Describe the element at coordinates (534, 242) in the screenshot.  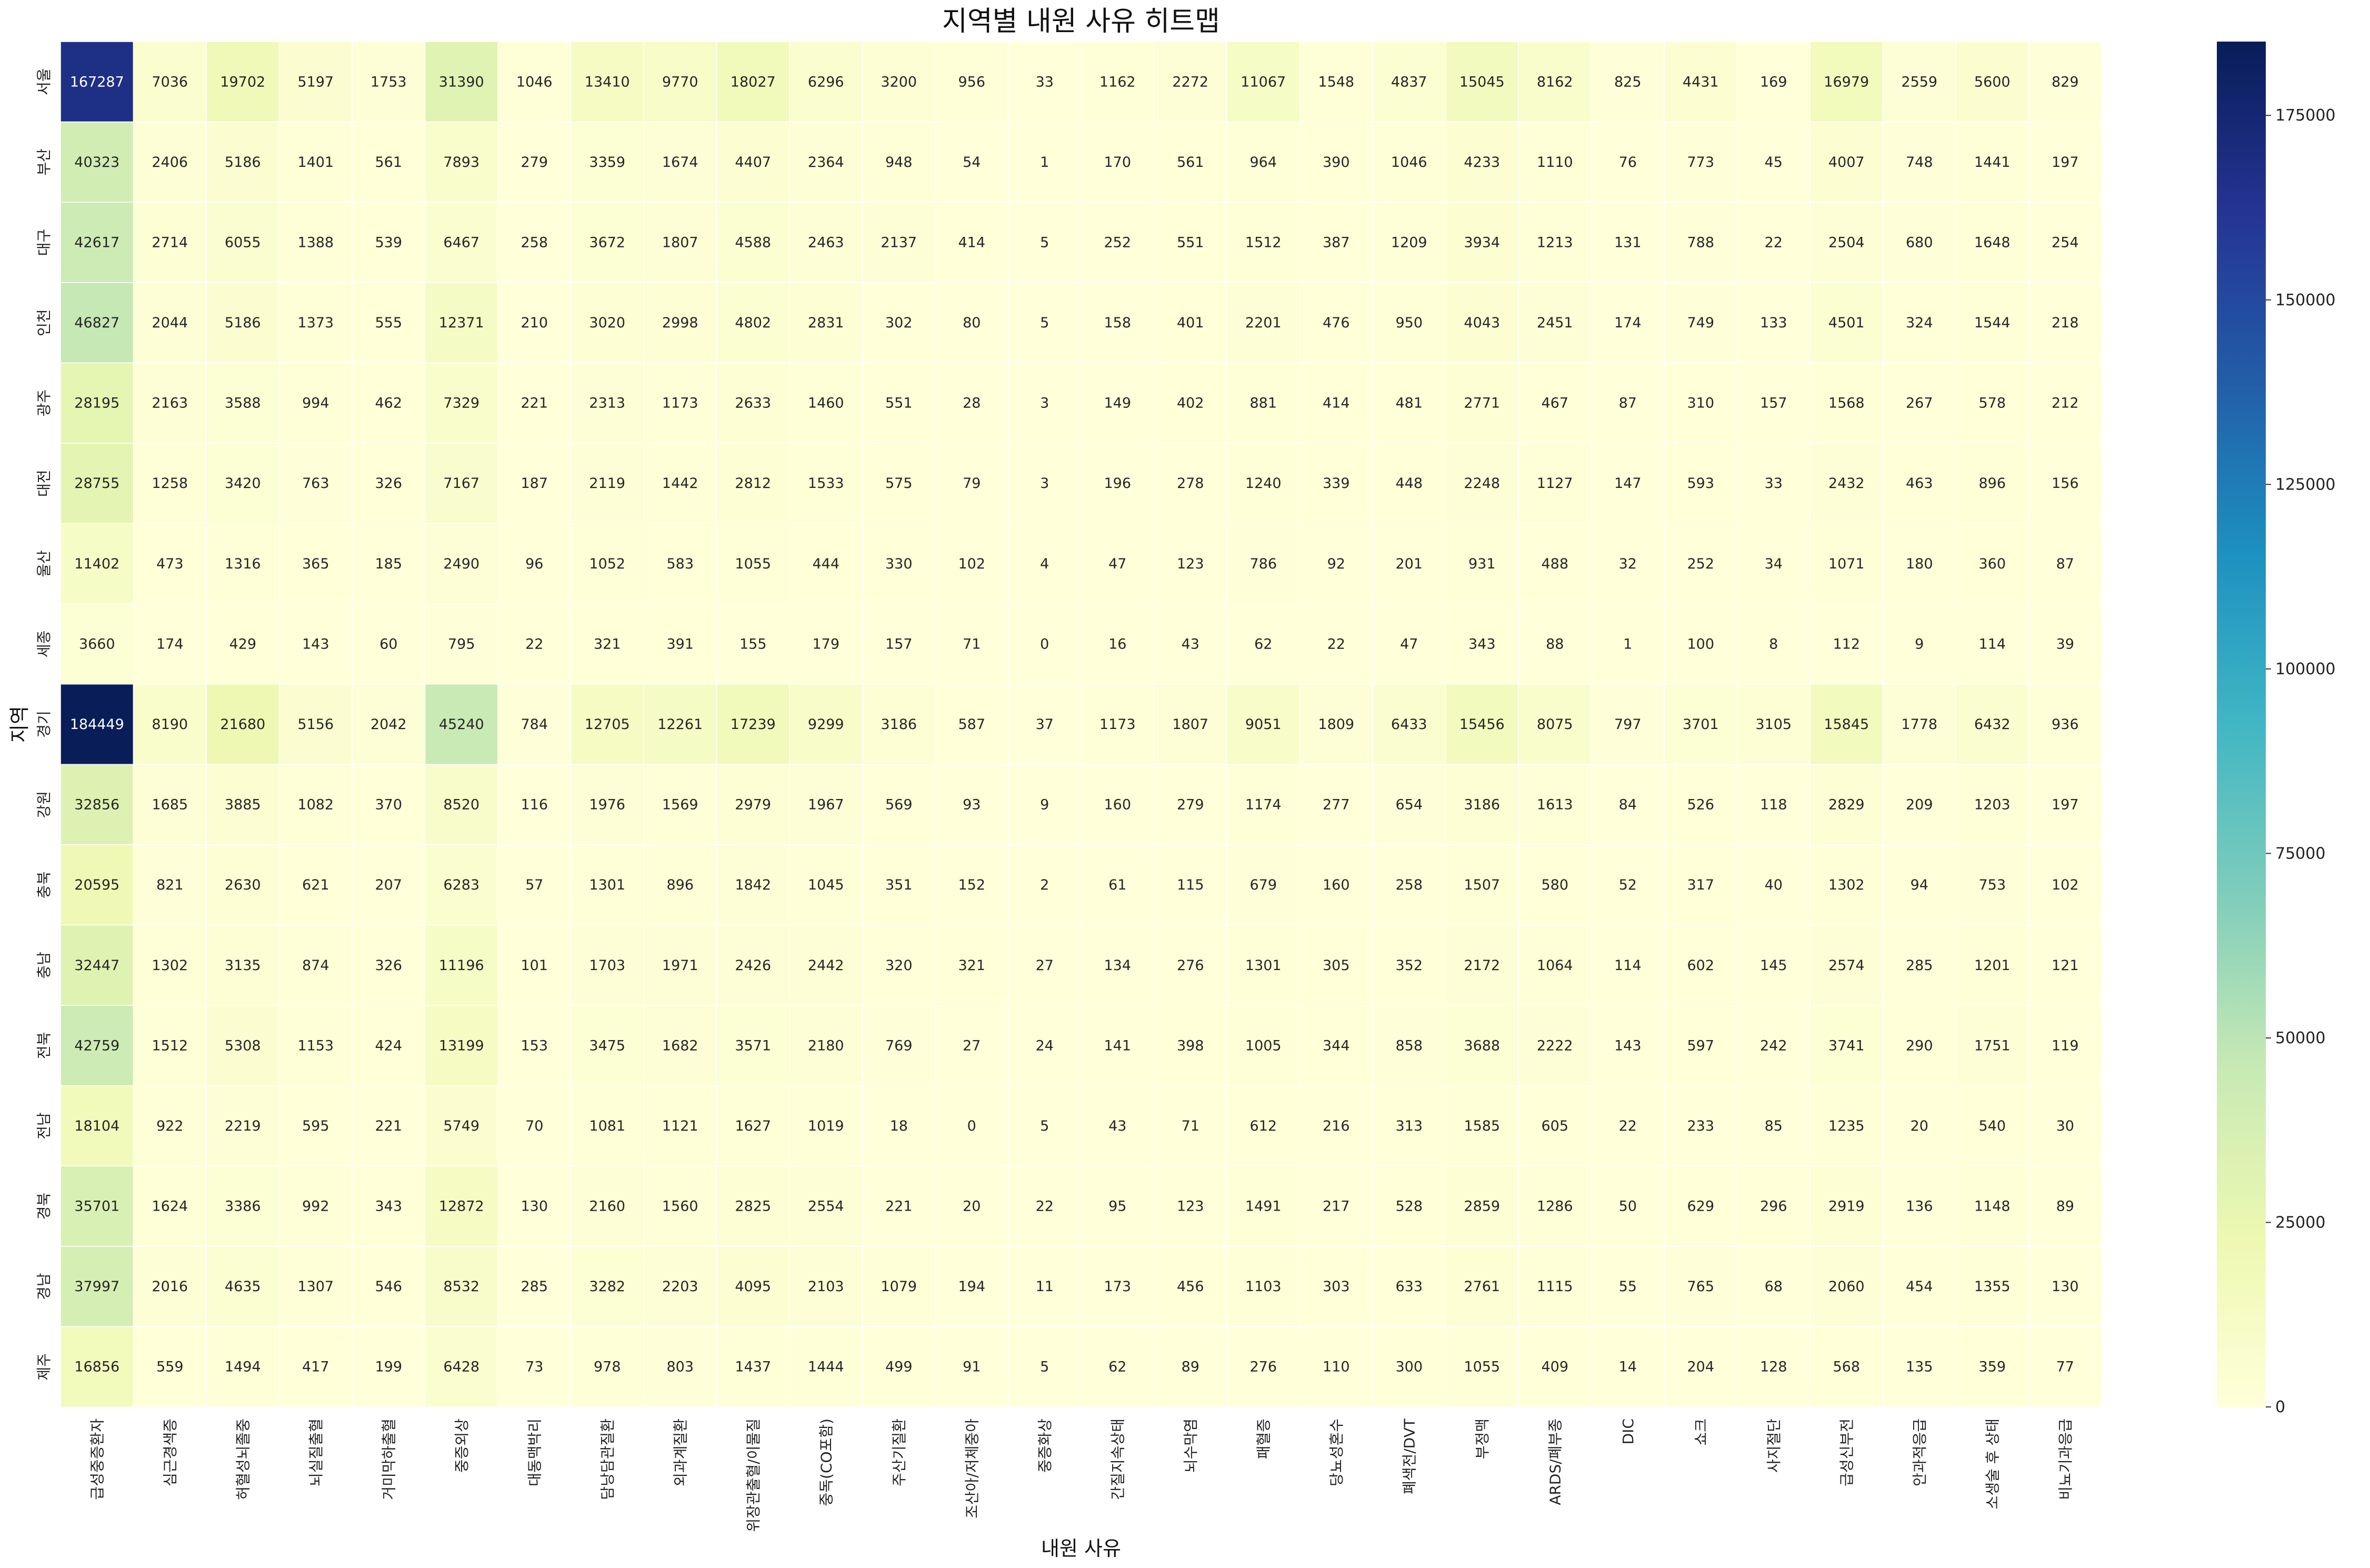
I see `cell-value-label: 258` at that location.